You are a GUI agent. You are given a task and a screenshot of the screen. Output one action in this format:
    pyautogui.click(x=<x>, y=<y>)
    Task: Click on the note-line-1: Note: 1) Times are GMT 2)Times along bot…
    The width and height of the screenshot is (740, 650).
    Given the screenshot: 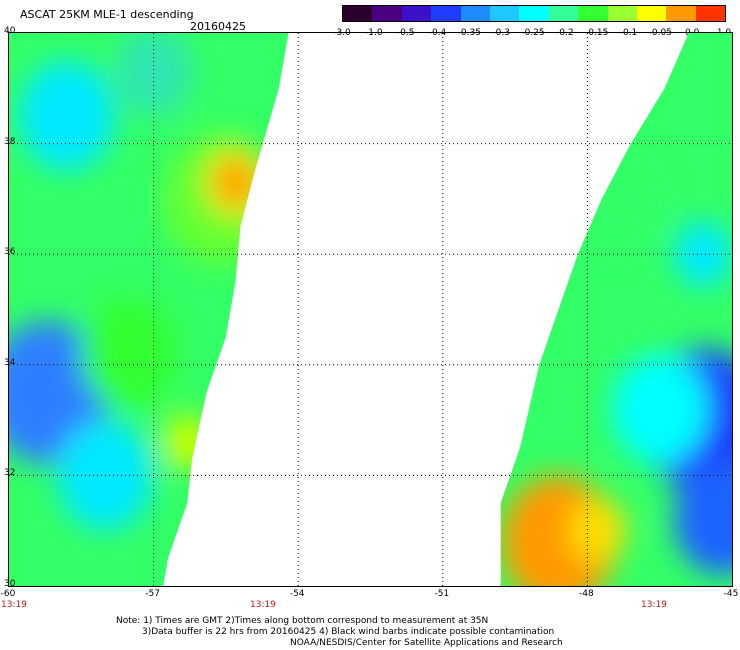 What is the action you would take?
    pyautogui.click(x=302, y=621)
    